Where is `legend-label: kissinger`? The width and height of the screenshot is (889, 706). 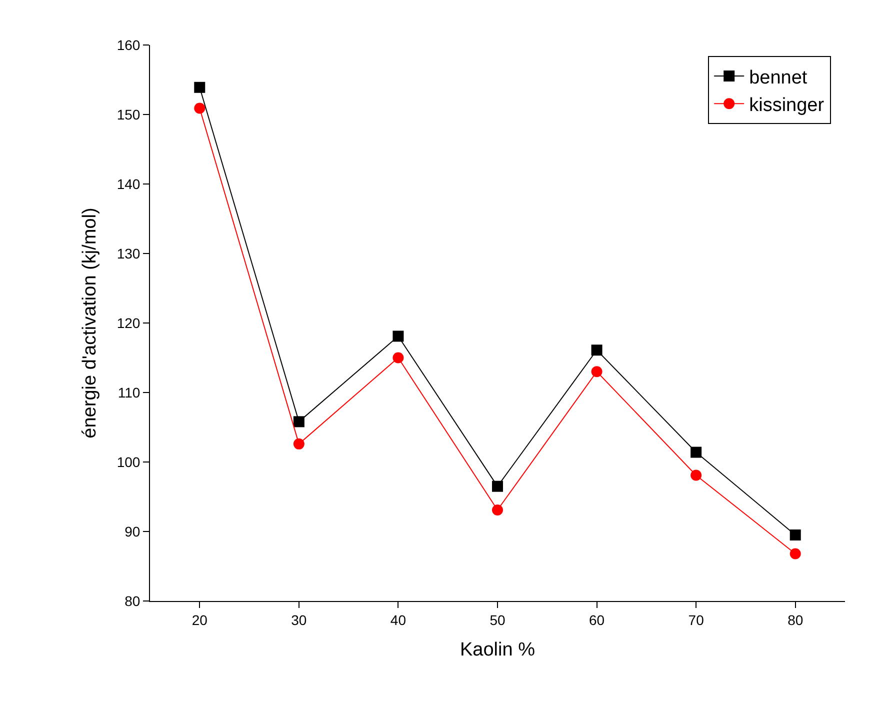
legend-label: kissinger is located at coordinates (787, 105).